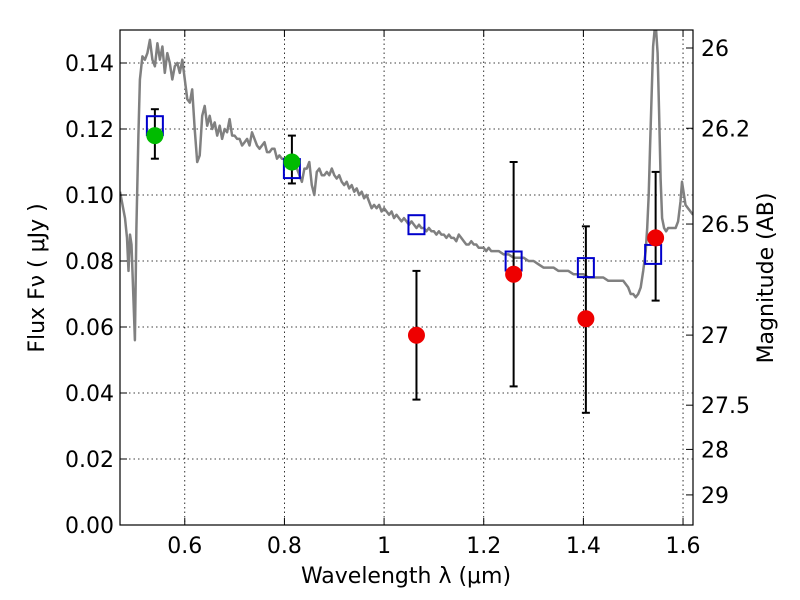 This screenshot has width=800, height=600. What do you see at coordinates (715, 496) in the screenshot?
I see `right-tick-label: 29` at bounding box center [715, 496].